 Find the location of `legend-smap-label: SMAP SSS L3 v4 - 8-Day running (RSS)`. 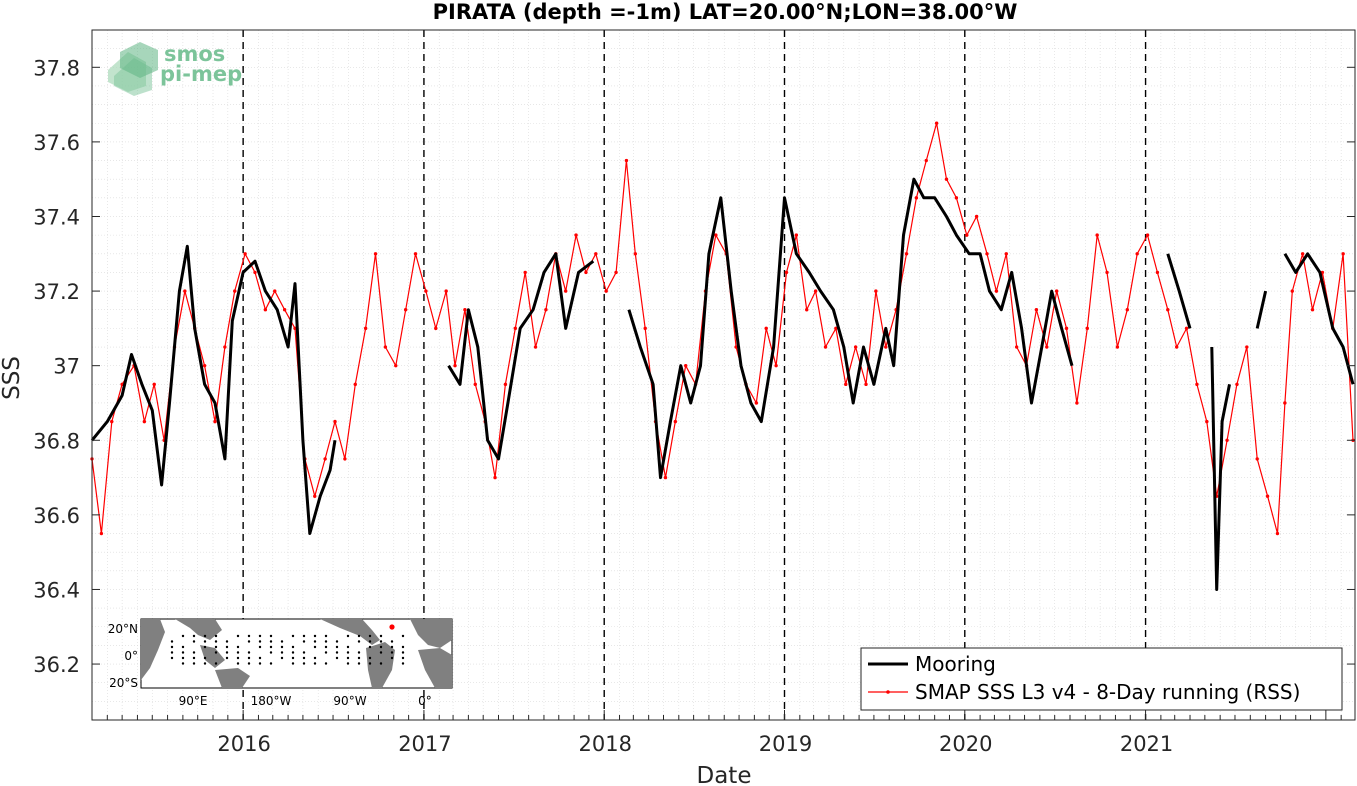

legend-smap-label: SMAP SSS L3 v4 - 8-Day running (RSS) is located at coordinates (1107, 692).